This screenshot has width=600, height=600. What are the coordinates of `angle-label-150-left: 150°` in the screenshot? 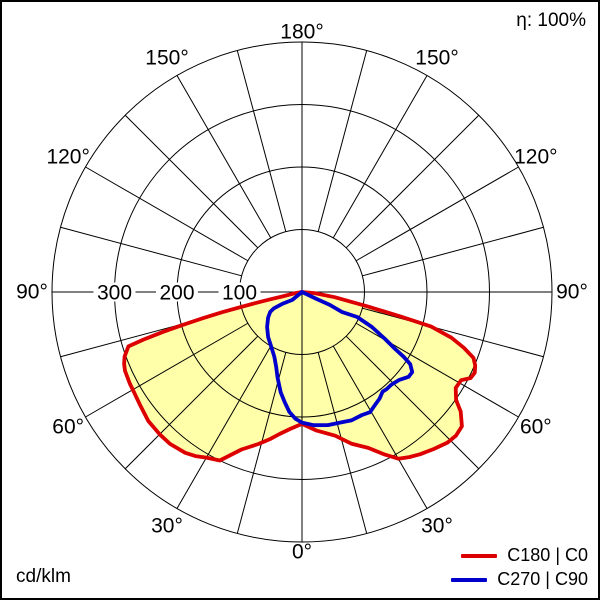 It's located at (166, 58).